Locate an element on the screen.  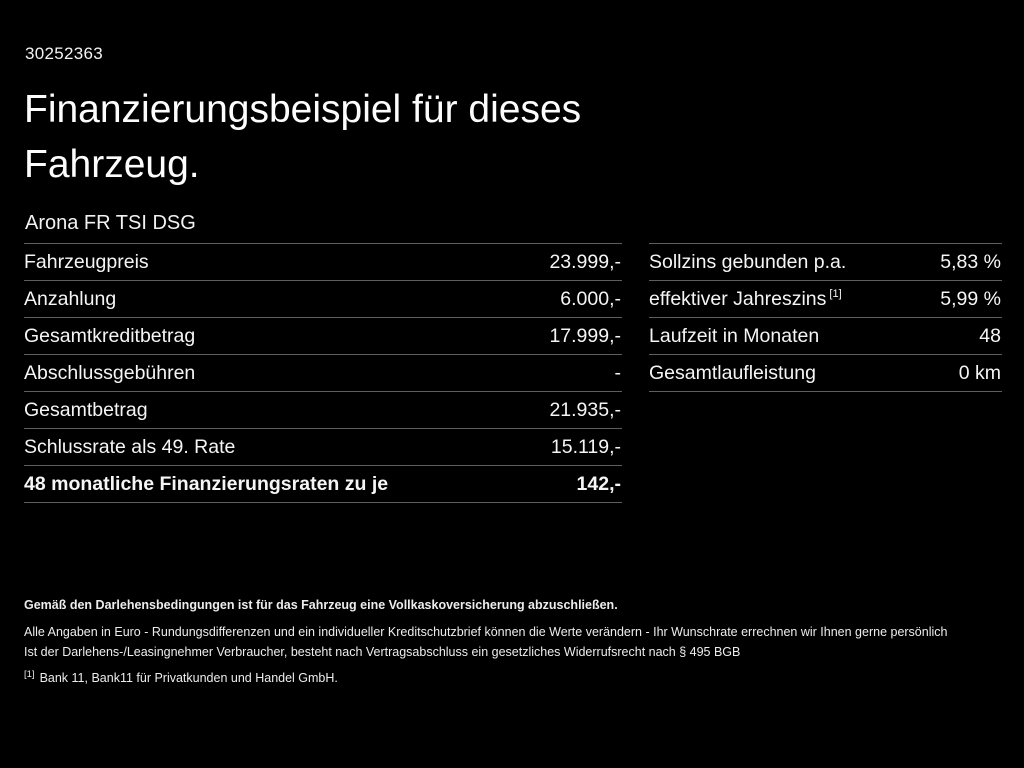
row-value: 21.935,- is located at coordinates (585, 409).